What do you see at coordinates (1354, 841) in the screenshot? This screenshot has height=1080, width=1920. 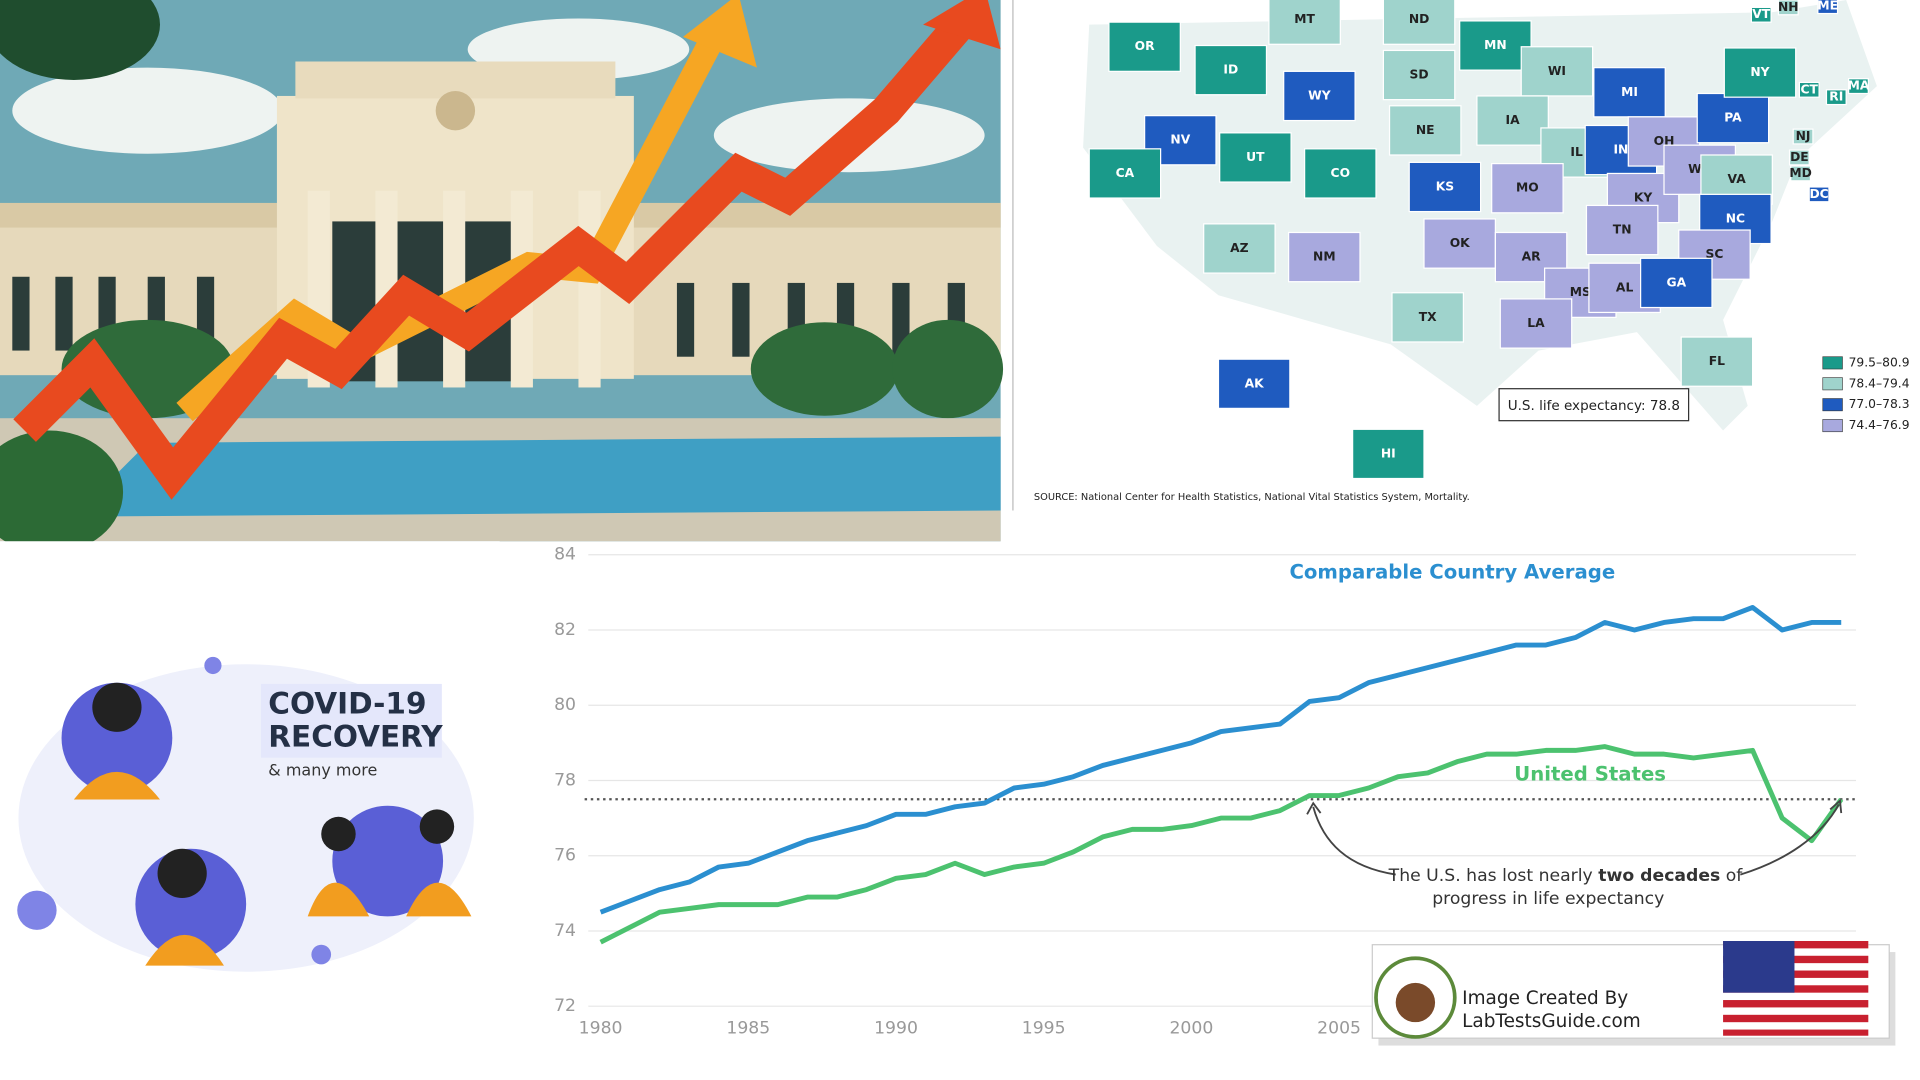 I see `annotation-arrow` at bounding box center [1354, 841].